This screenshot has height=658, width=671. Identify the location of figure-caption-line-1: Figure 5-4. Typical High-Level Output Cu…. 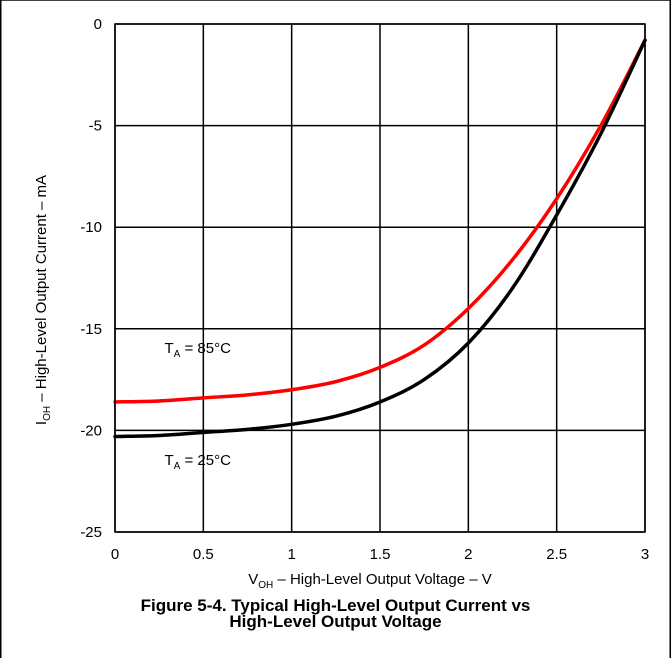
(335, 605).